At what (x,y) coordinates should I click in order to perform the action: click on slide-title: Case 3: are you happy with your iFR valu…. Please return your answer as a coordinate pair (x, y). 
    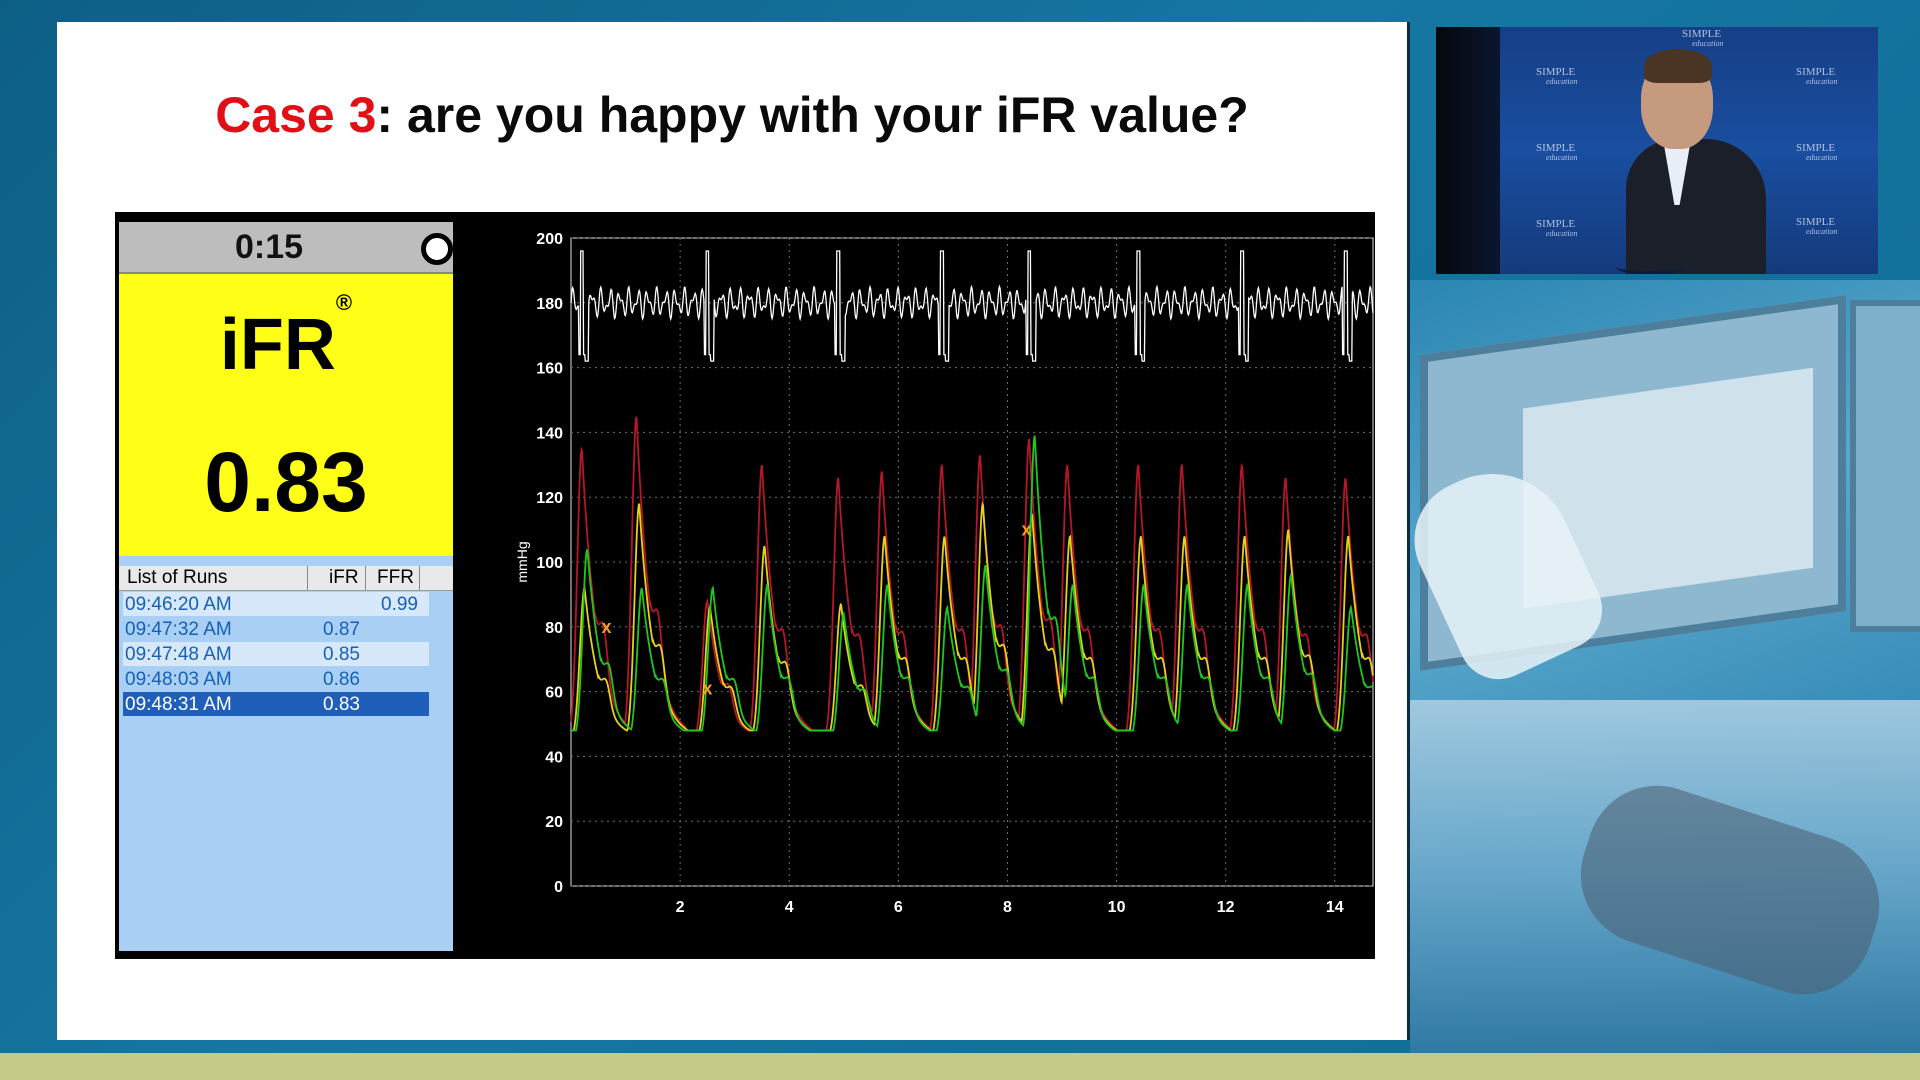
    Looking at the image, I should click on (732, 115).